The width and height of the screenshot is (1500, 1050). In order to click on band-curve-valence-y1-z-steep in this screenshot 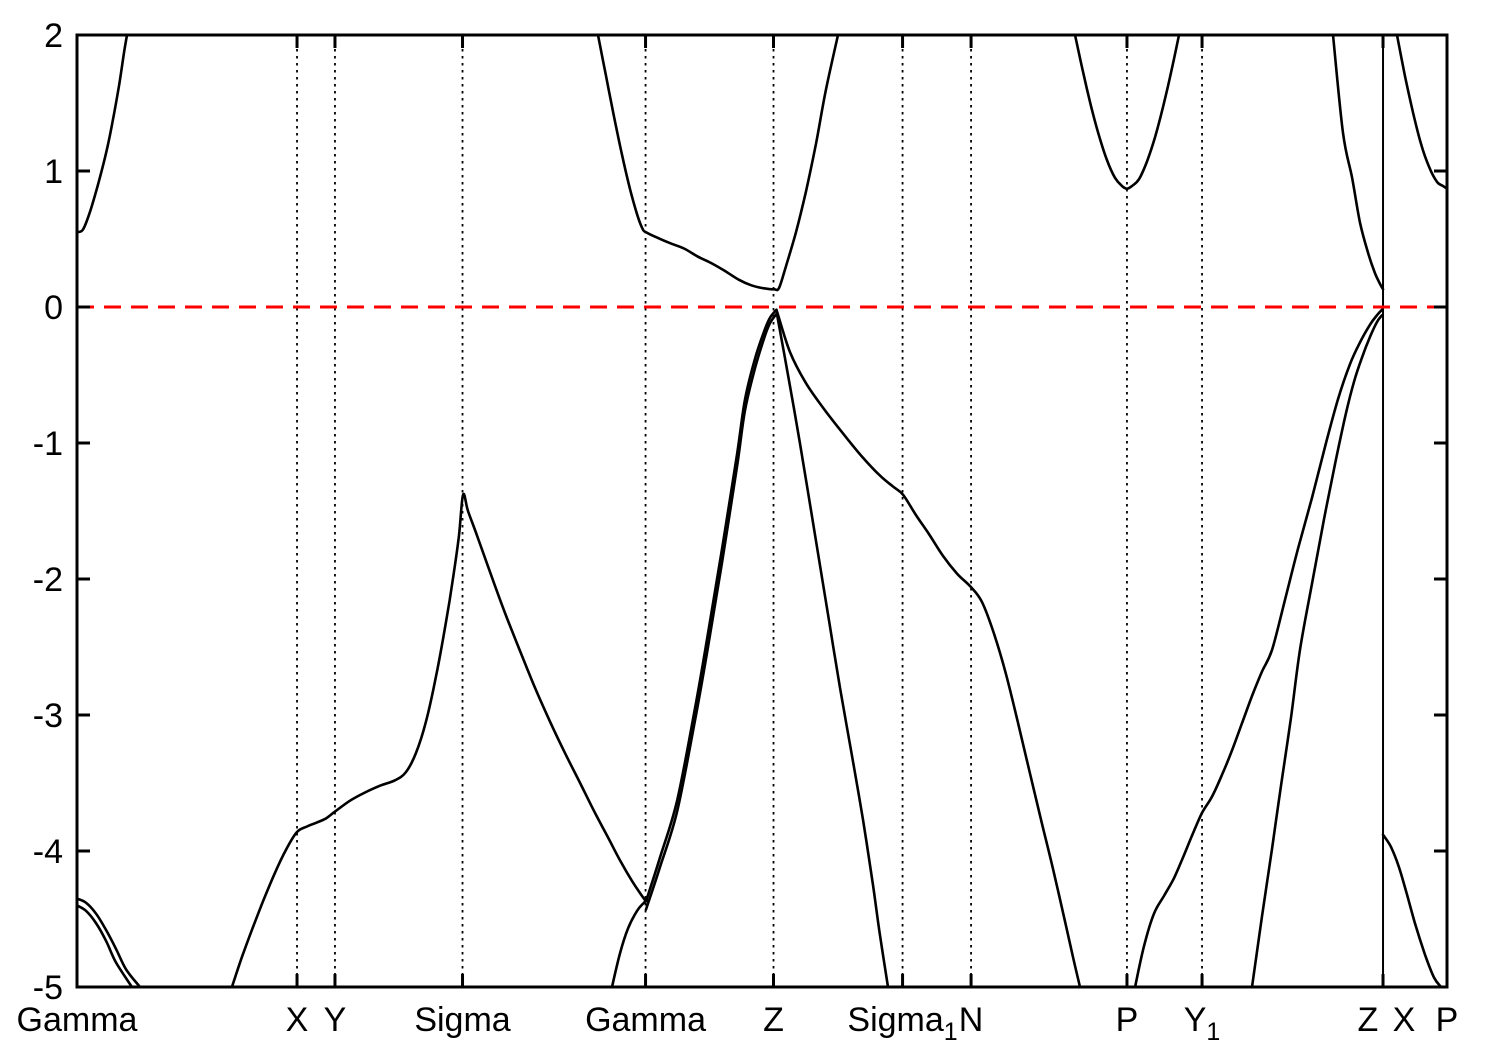, I will do `click(1317, 650)`.